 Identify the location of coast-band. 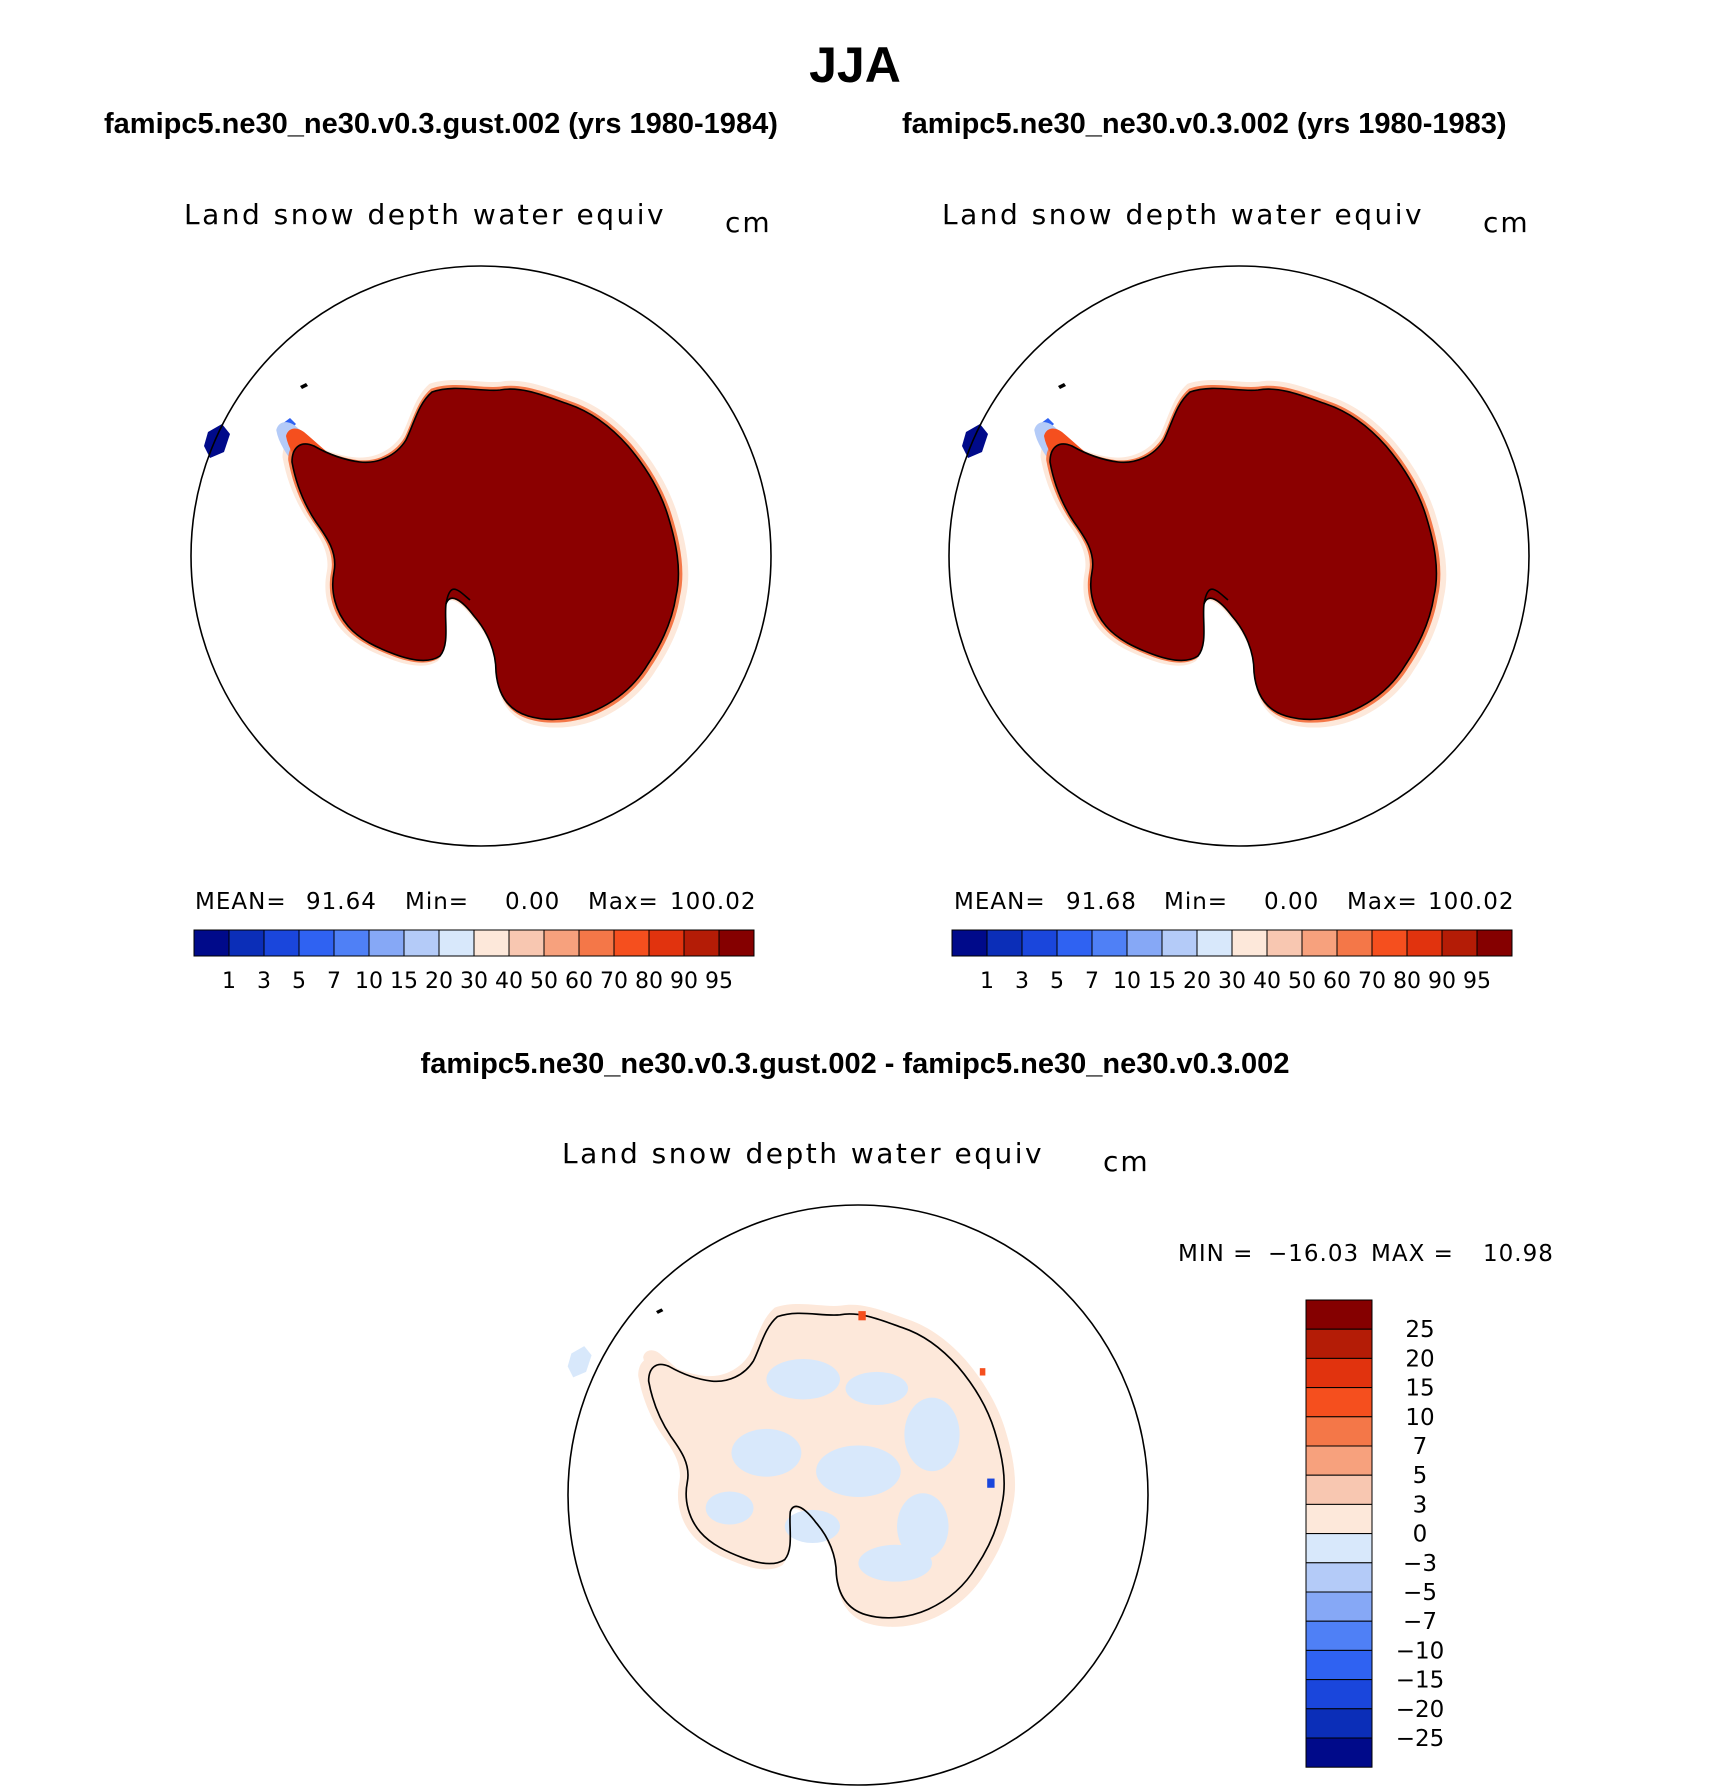
(1243, 554).